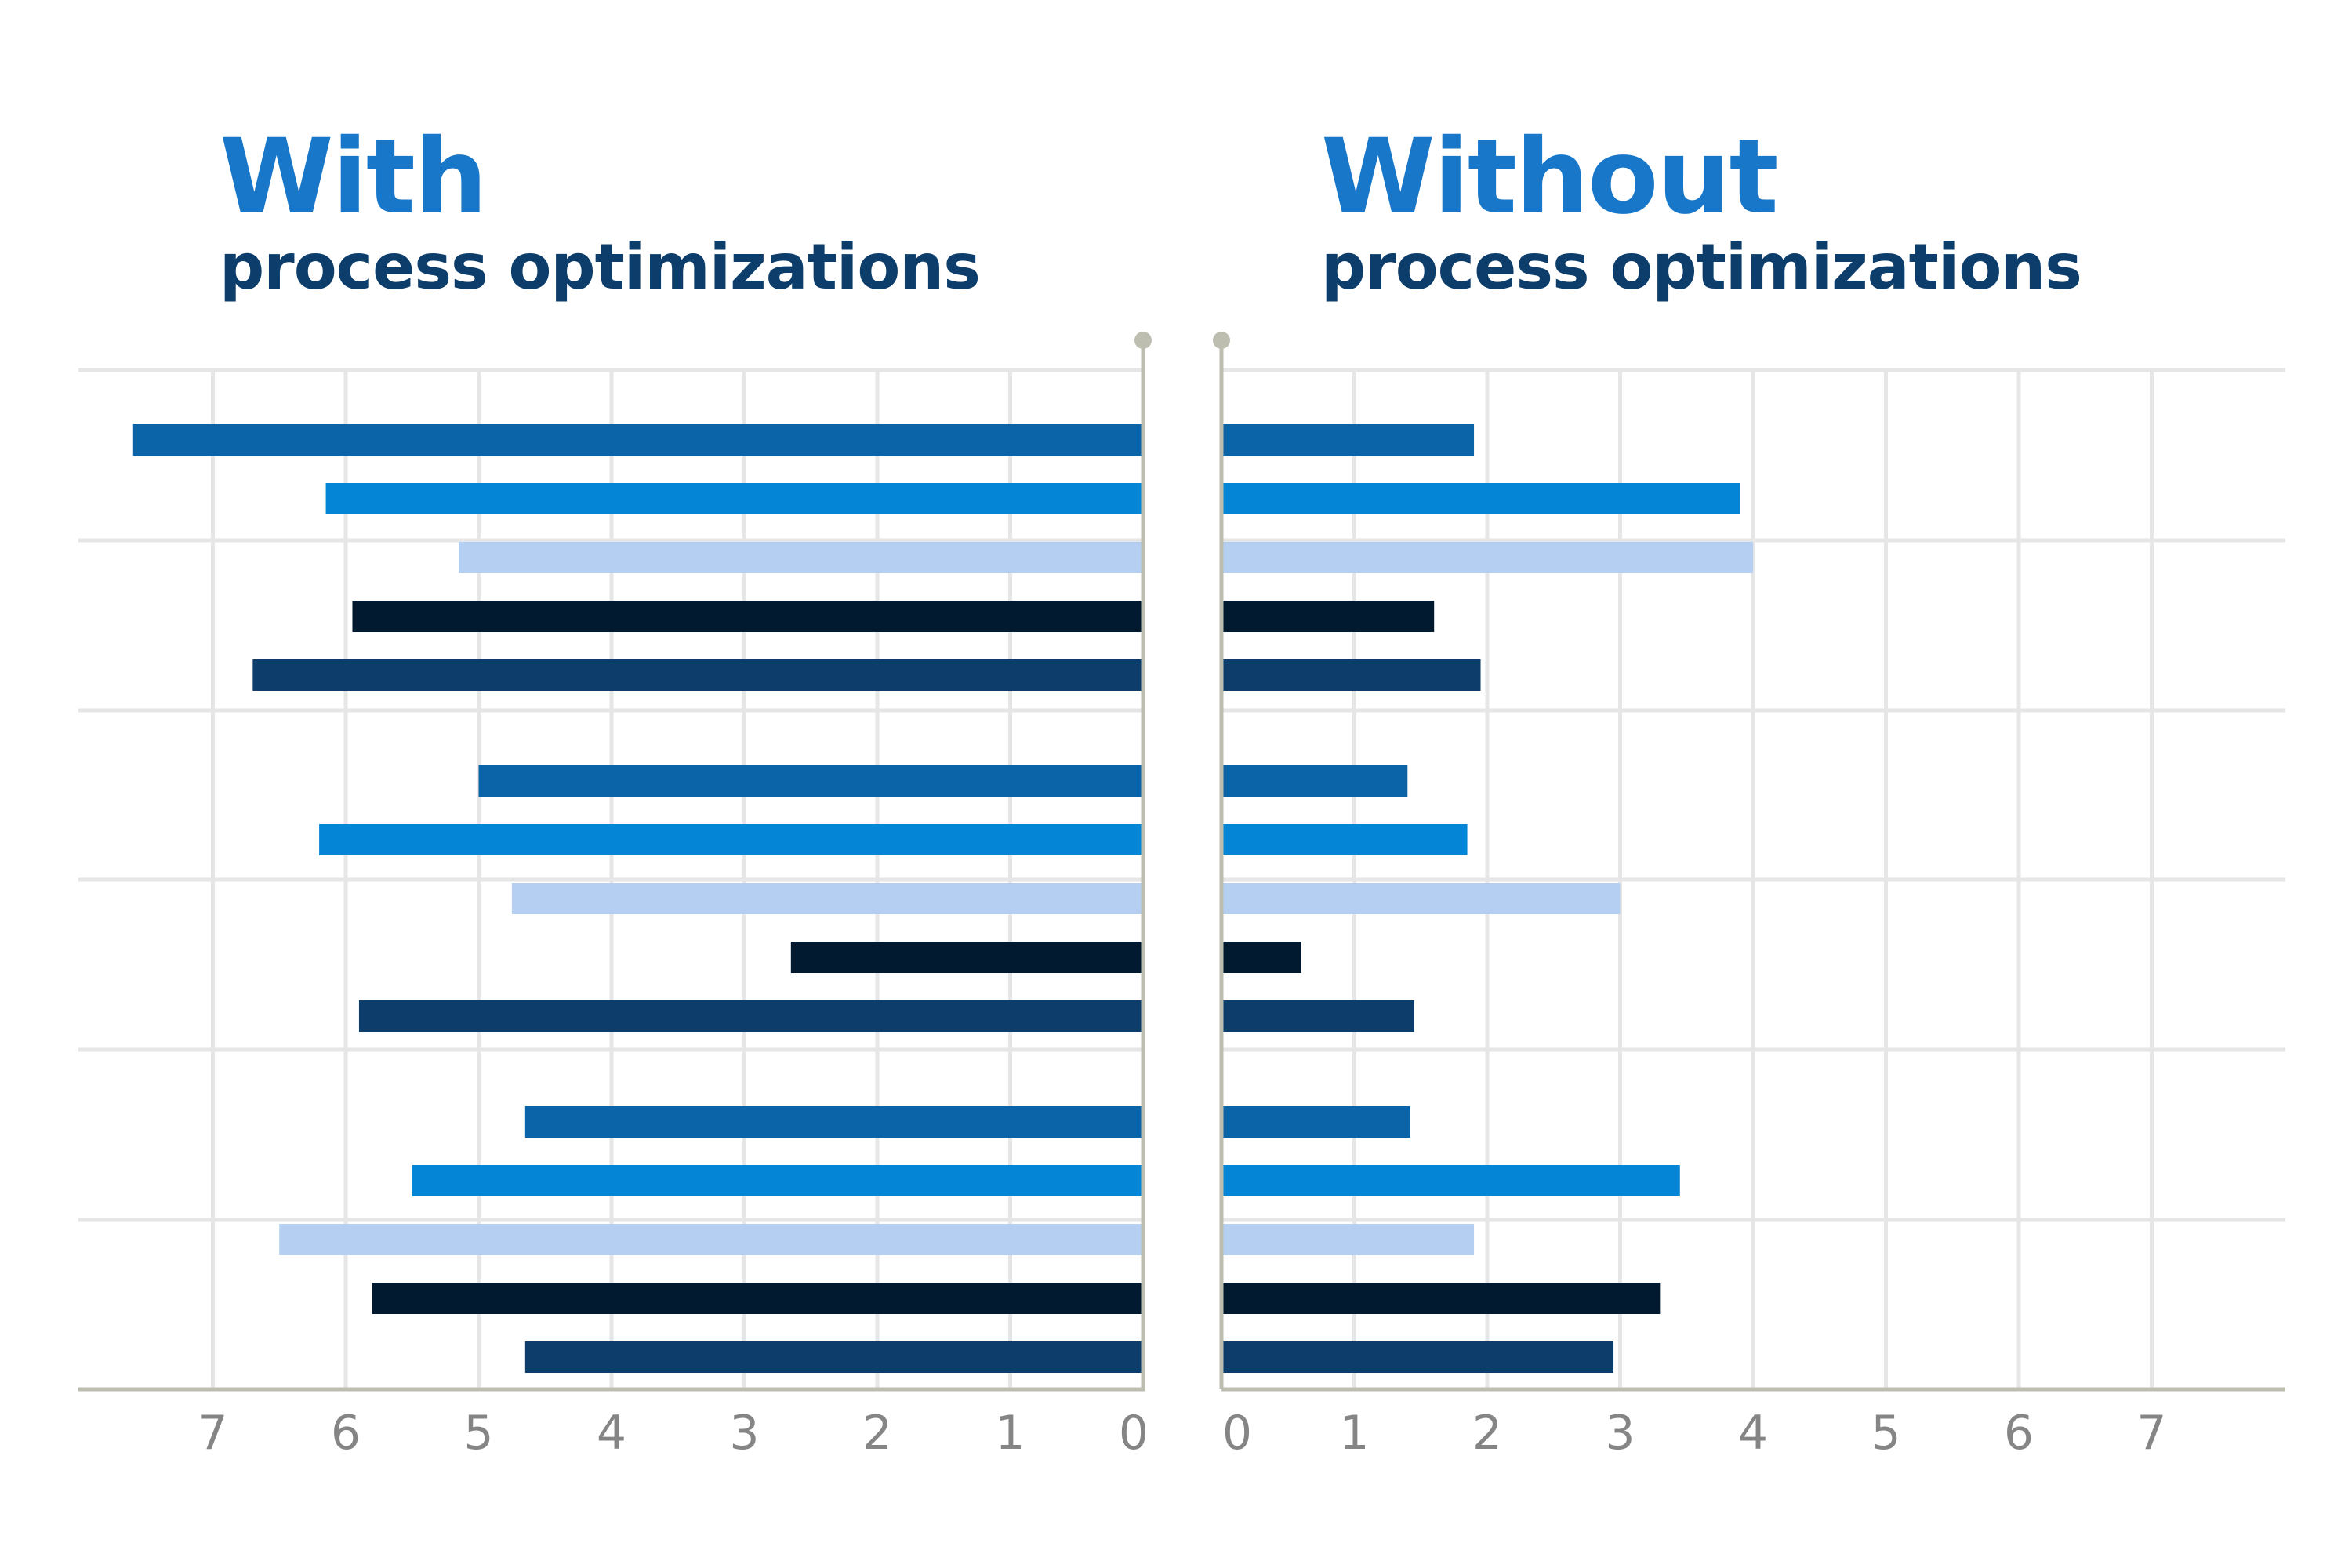 This screenshot has height=1568, width=2352. Describe the element at coordinates (1701, 266) in the screenshot. I see `right-panel-subtitle: process optimizations` at that location.